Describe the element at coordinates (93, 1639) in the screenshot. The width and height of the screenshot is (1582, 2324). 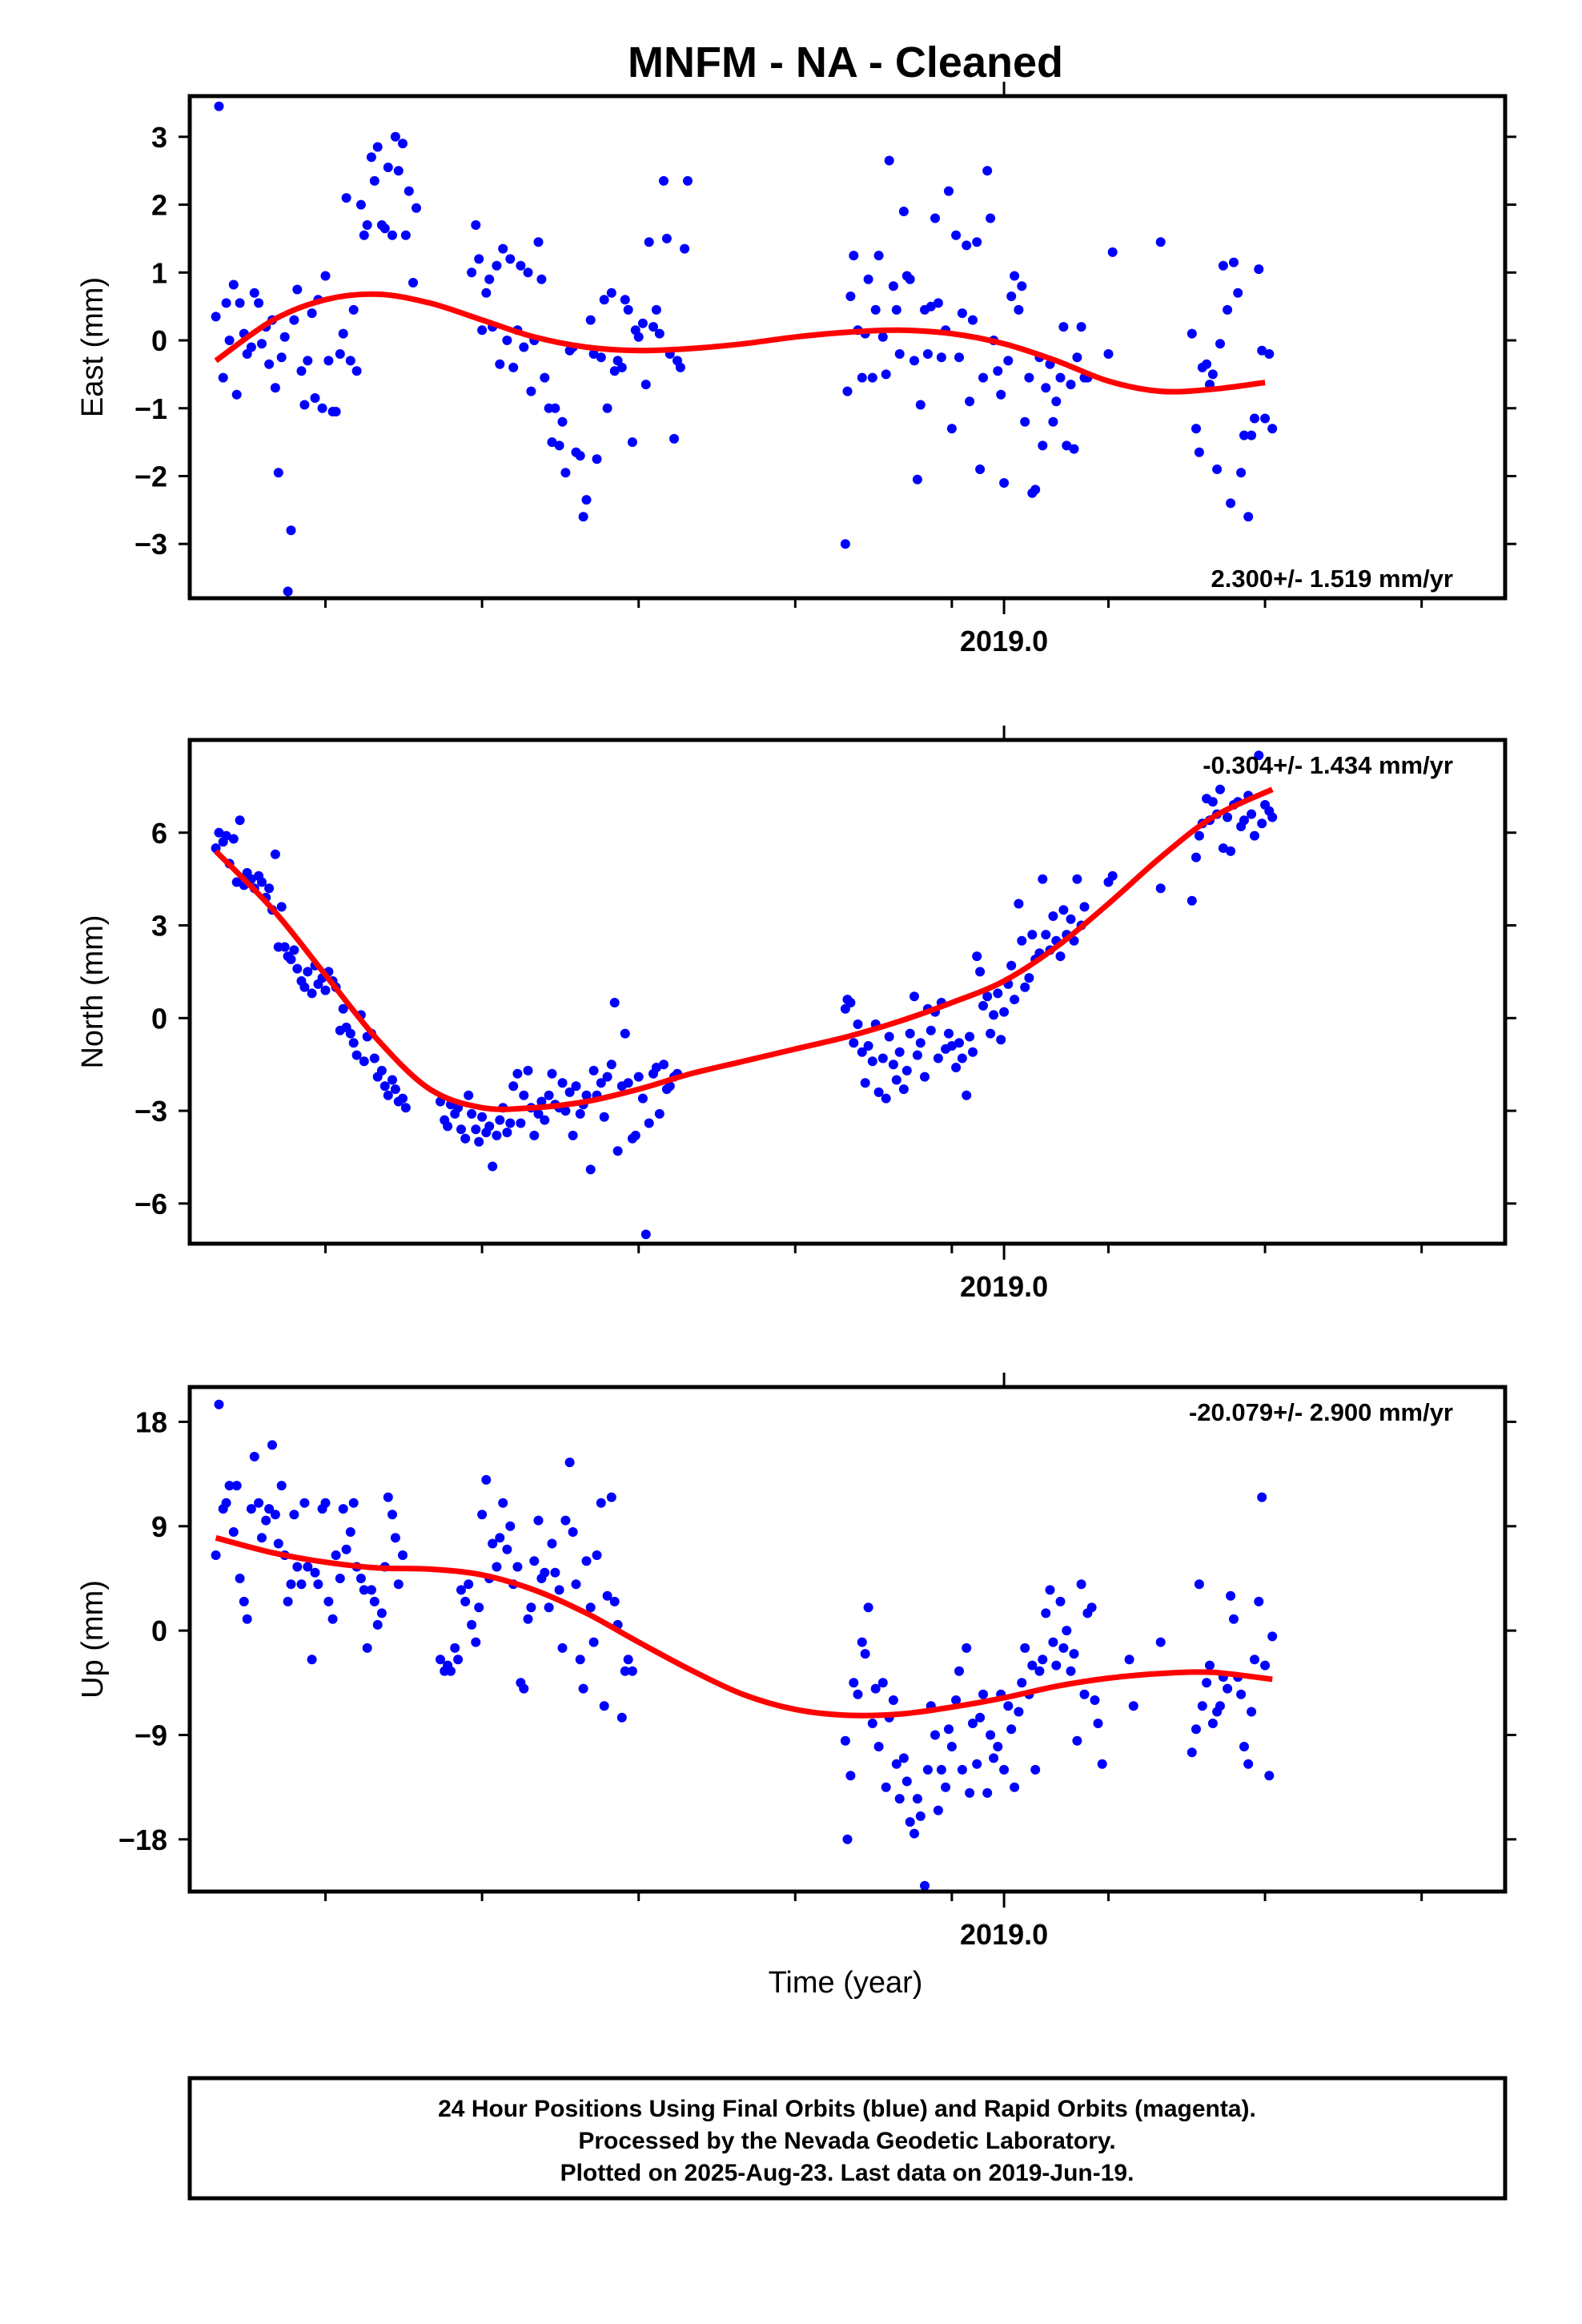
I see `up-ylabel: Up (mm)` at that location.